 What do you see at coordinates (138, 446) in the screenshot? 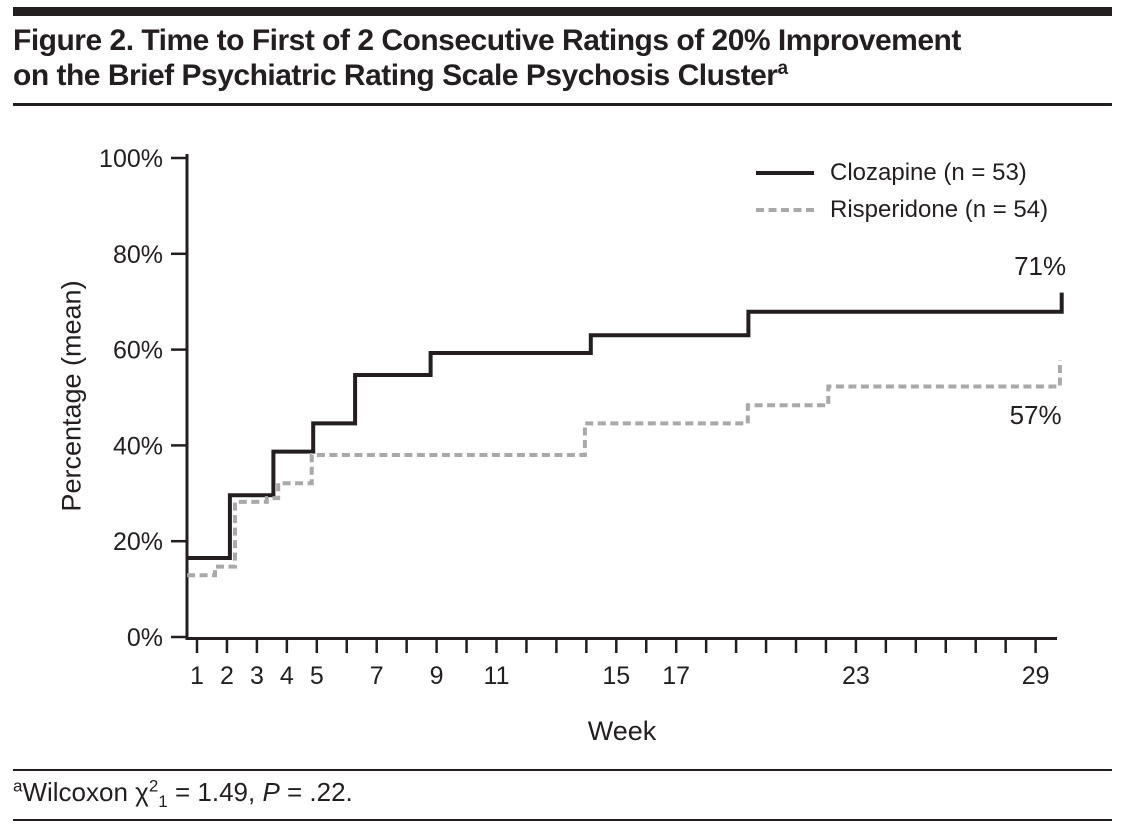
I see `y-tick-label: 40%` at bounding box center [138, 446].